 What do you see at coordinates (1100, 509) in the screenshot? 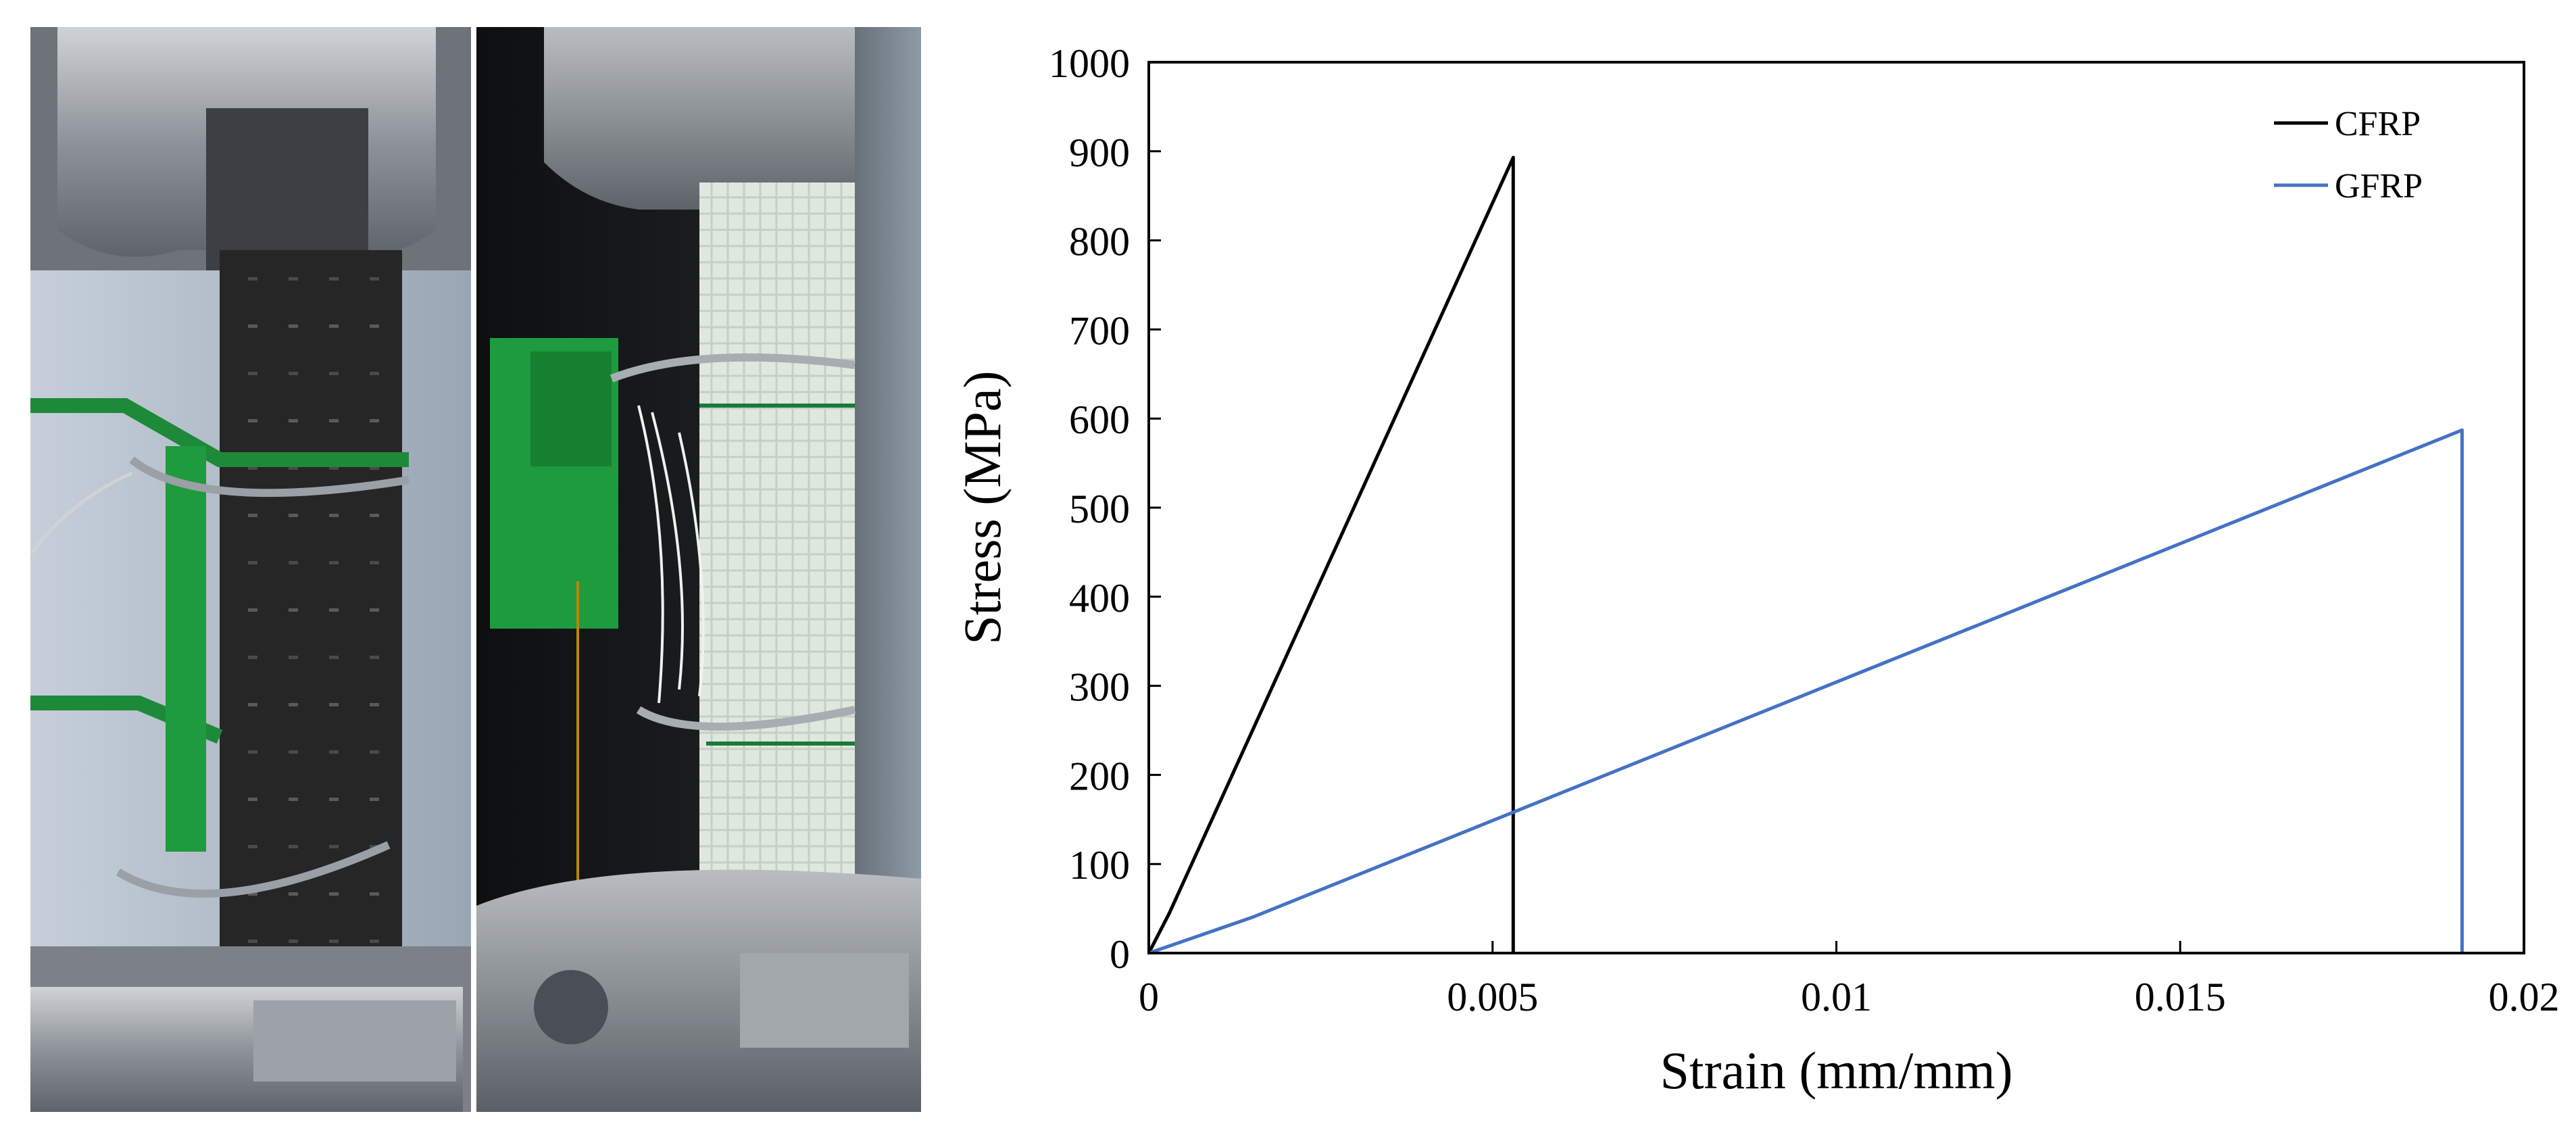
I see `y-tick-label: 500` at bounding box center [1100, 509].